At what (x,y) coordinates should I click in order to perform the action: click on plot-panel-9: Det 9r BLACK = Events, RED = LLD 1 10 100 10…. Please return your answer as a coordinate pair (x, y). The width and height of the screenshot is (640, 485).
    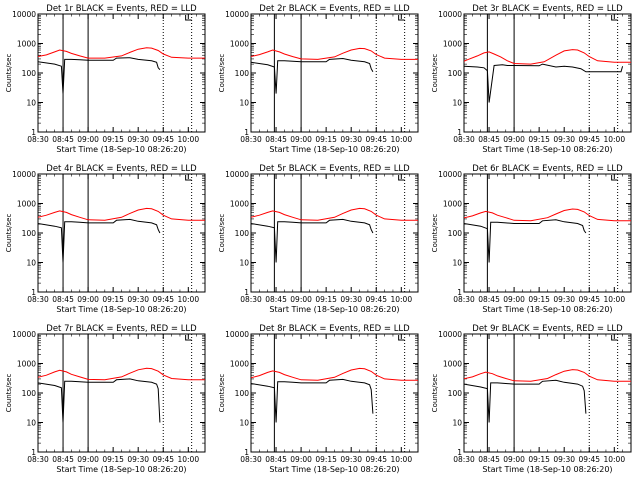
    Looking at the image, I should click on (531, 399).